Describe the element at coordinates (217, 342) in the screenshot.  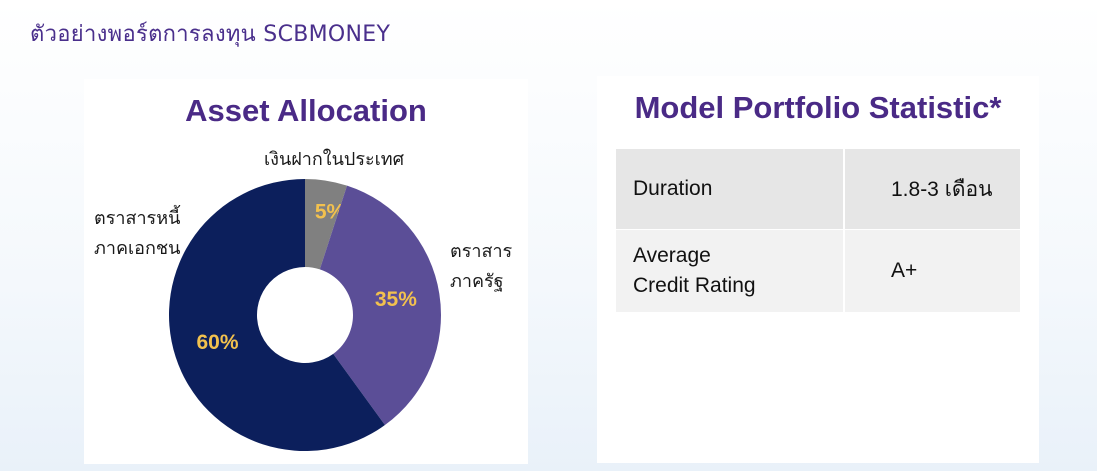
I see `donut-value-label-corporate: 60%` at that location.